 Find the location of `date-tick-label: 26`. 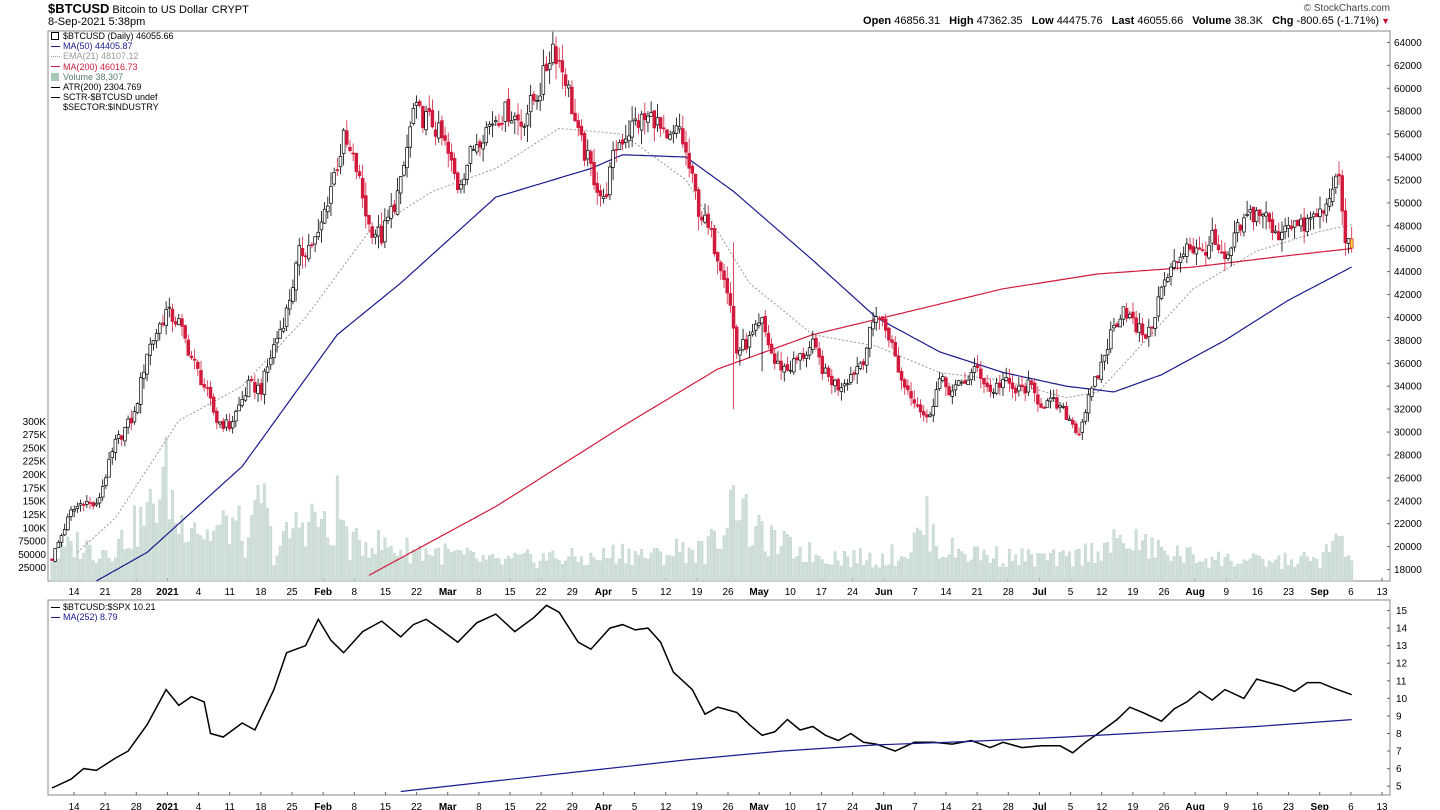

date-tick-label: 26 is located at coordinates (728, 806).